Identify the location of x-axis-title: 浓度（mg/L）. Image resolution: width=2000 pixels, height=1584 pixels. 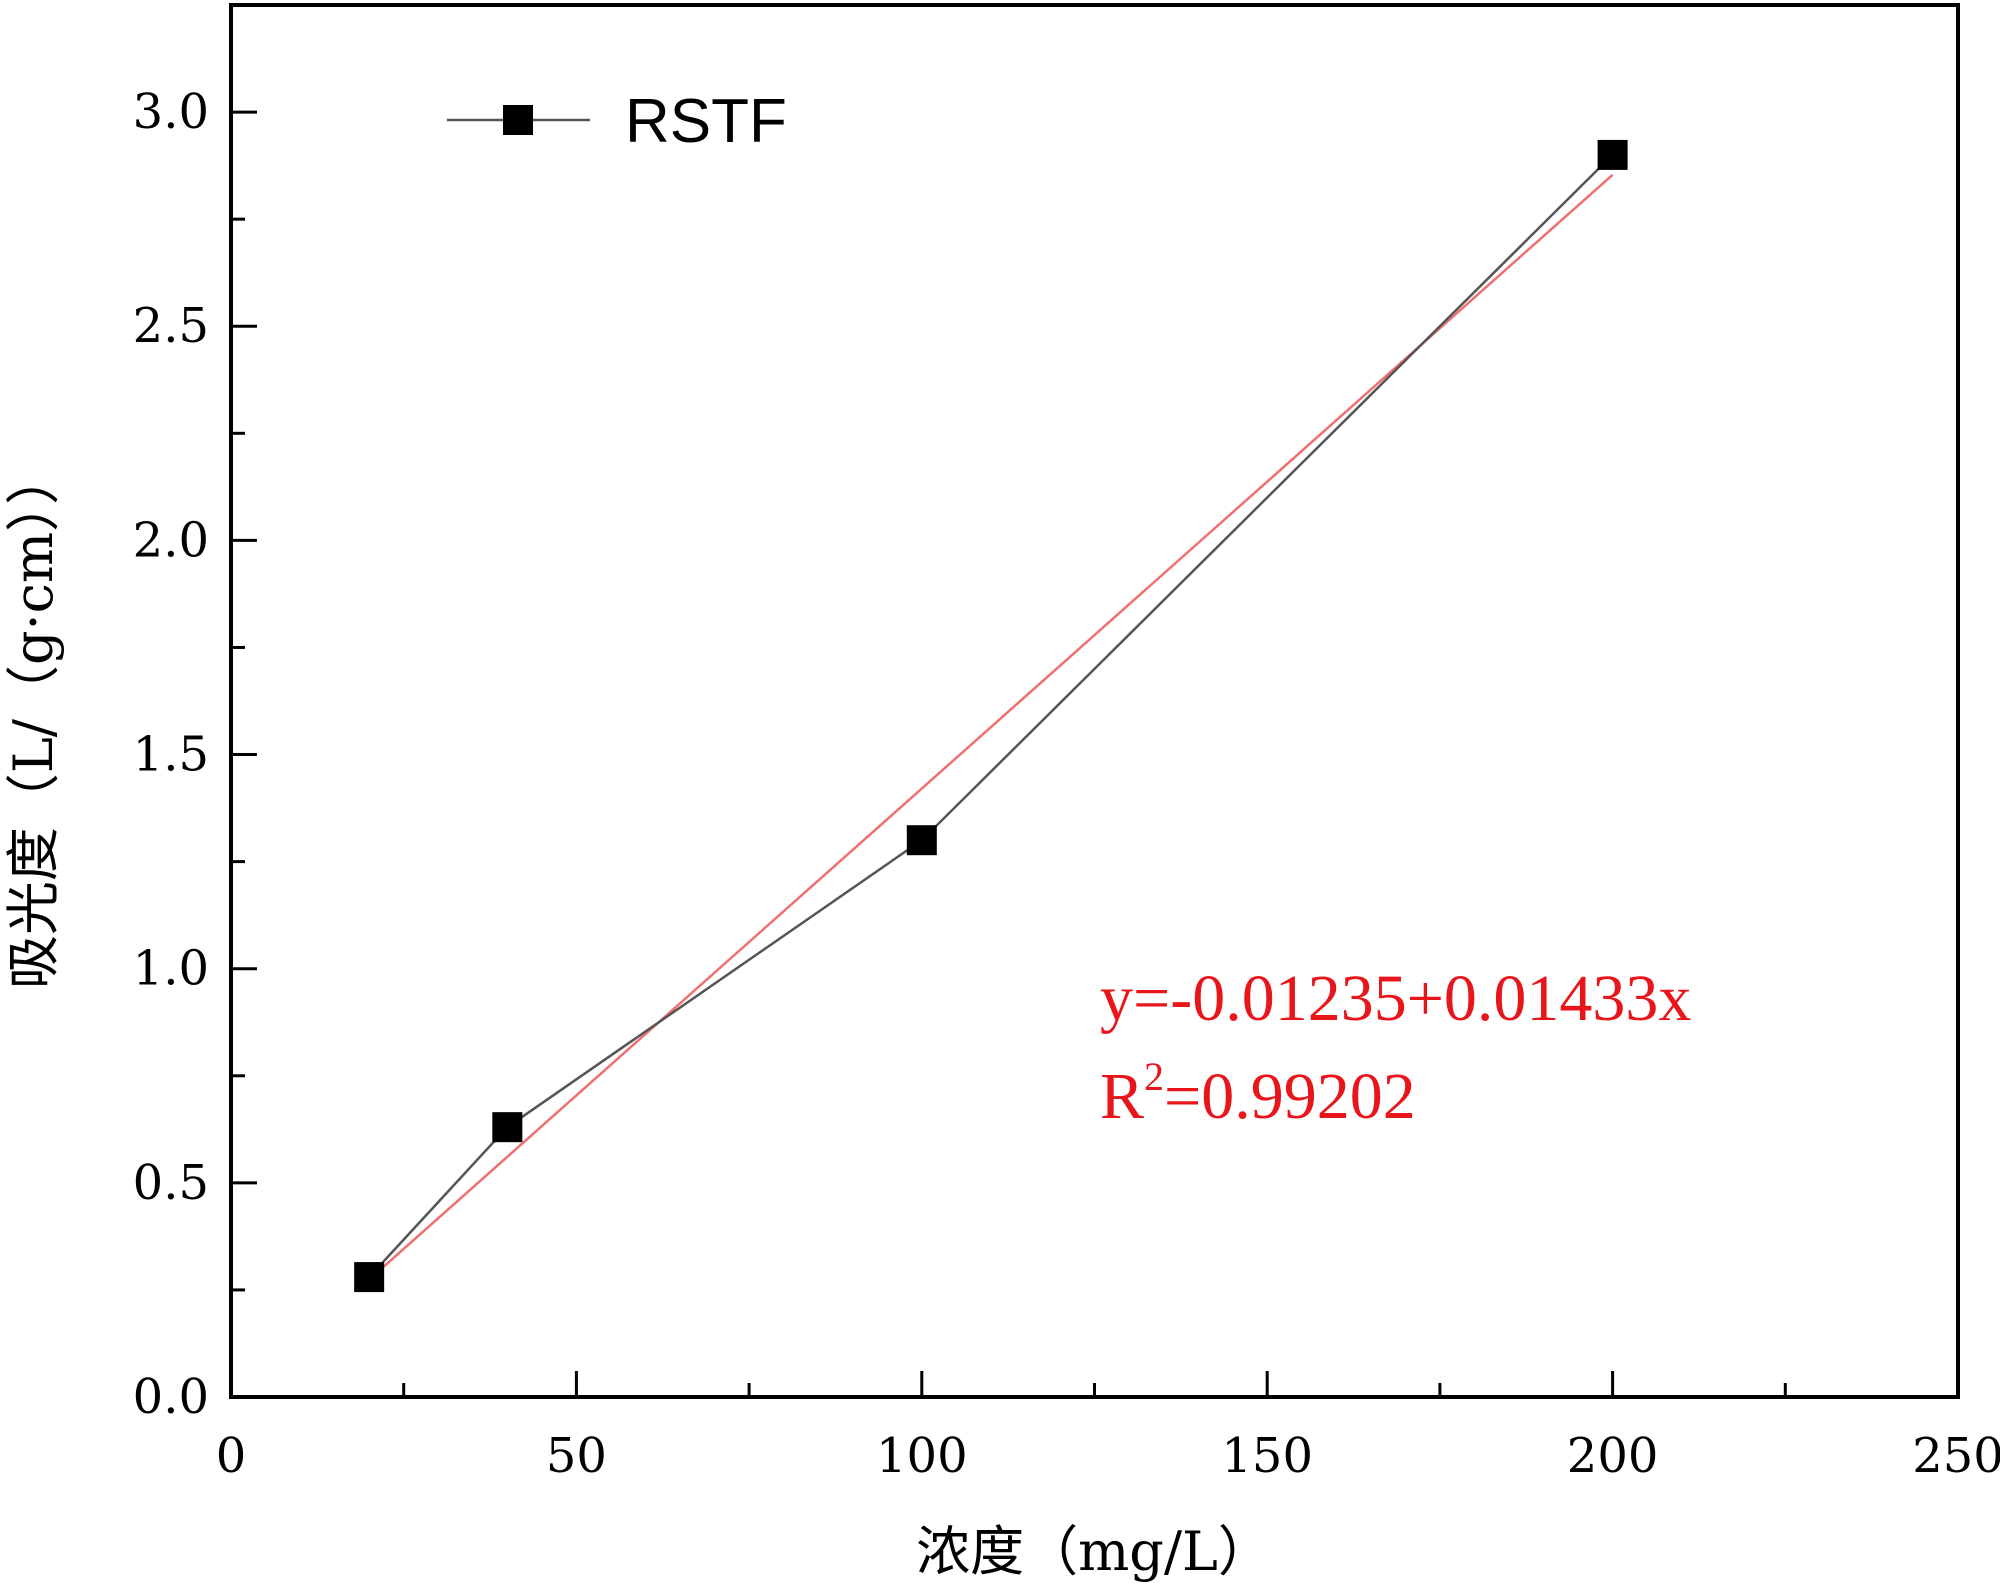
(1094, 1551).